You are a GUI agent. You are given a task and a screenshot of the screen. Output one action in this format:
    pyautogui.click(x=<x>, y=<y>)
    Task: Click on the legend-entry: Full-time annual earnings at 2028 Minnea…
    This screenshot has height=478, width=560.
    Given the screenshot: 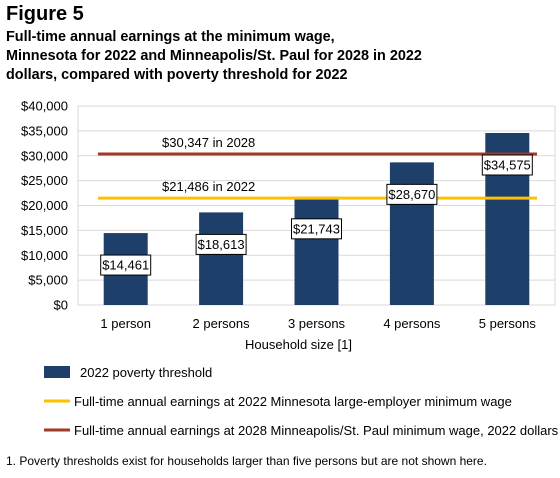 What is the action you would take?
    pyautogui.click(x=316, y=430)
    